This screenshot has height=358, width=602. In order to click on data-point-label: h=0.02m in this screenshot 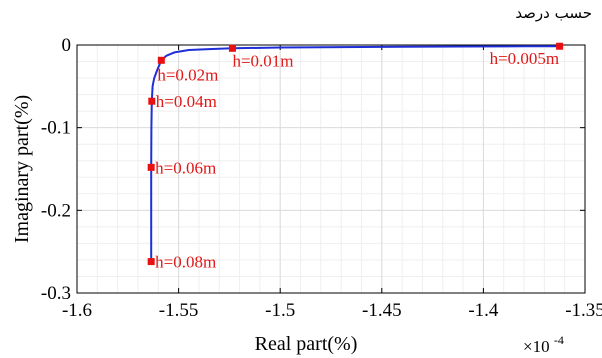, I will do `click(187, 74)`.